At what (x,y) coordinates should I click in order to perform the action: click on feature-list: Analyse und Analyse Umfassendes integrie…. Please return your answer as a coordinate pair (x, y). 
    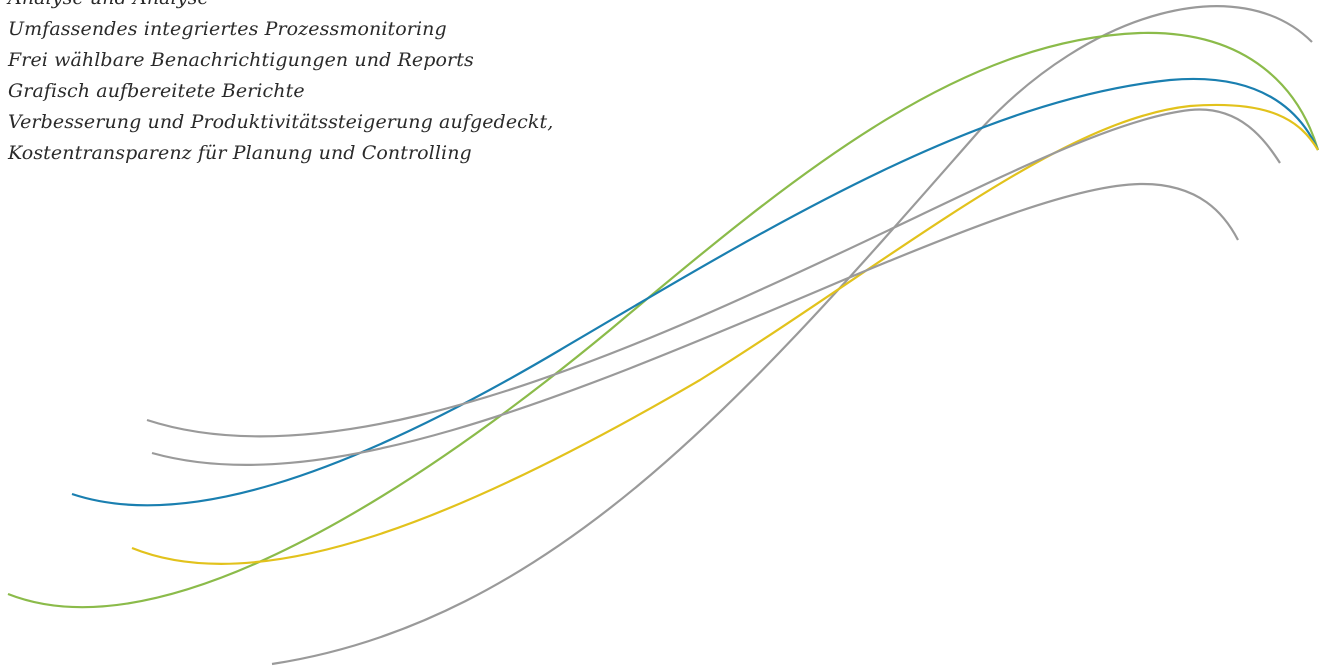
    Looking at the image, I should click on (328, 84).